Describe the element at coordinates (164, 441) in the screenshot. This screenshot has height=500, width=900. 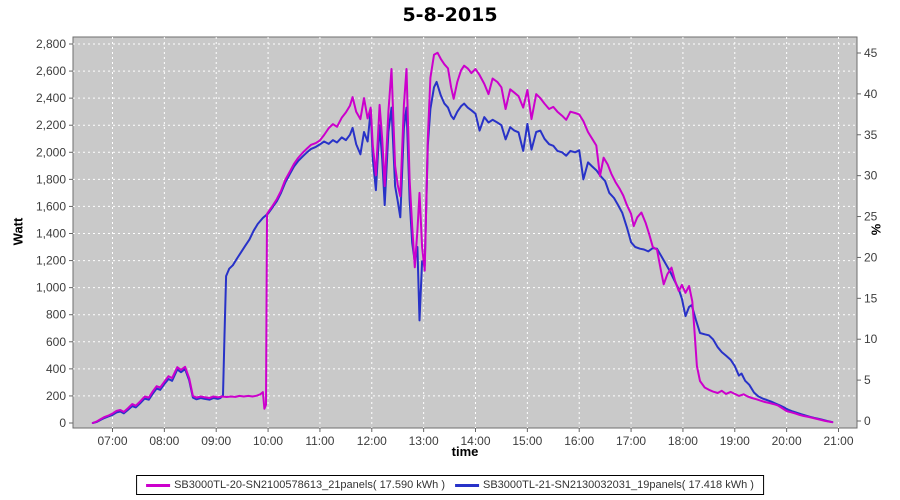
I see `svg-text: 08:00` at that location.